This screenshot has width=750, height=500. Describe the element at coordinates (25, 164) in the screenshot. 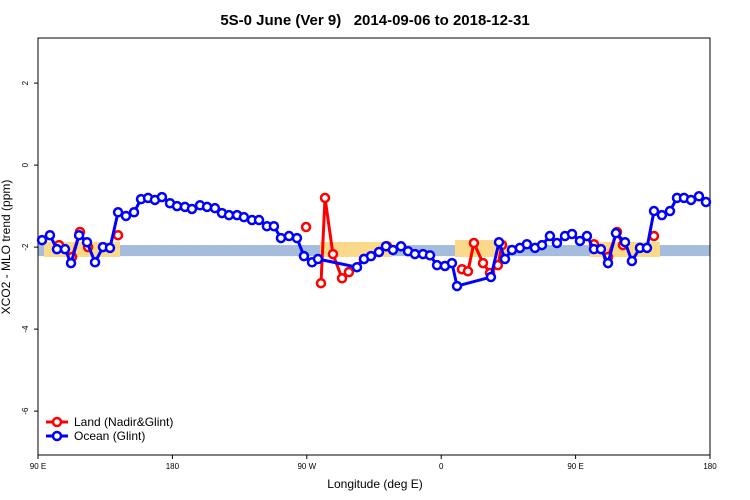

I see `y-tick-label: 0` at that location.